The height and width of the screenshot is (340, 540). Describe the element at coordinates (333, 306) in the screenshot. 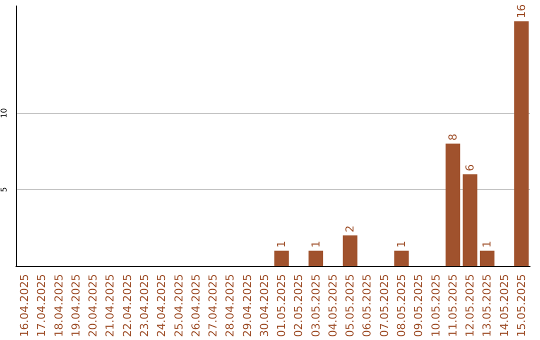

I see `x-tick-label: 04.05.2025` at that location.